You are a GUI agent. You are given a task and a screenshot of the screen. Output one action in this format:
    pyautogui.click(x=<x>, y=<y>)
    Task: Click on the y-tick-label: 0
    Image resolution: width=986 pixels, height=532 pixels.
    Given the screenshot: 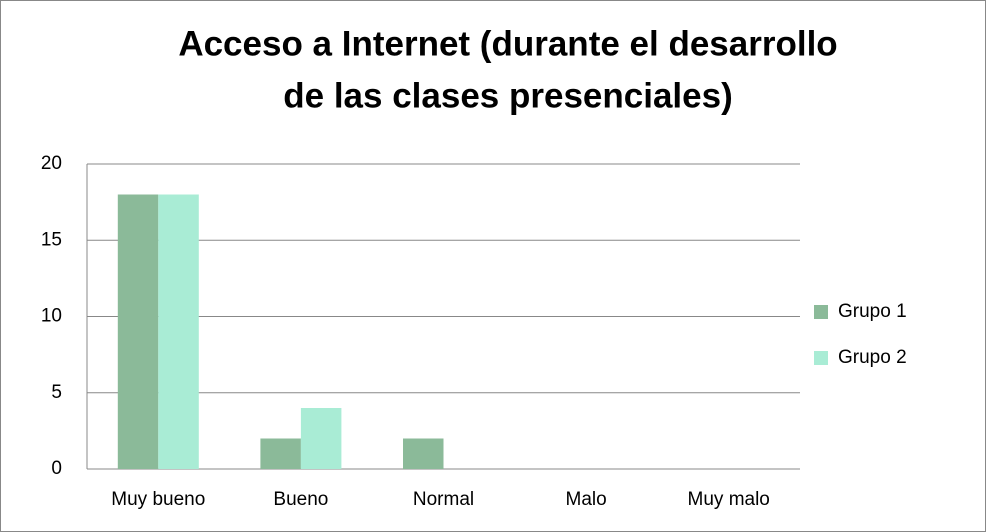 What is the action you would take?
    pyautogui.click(x=56, y=468)
    